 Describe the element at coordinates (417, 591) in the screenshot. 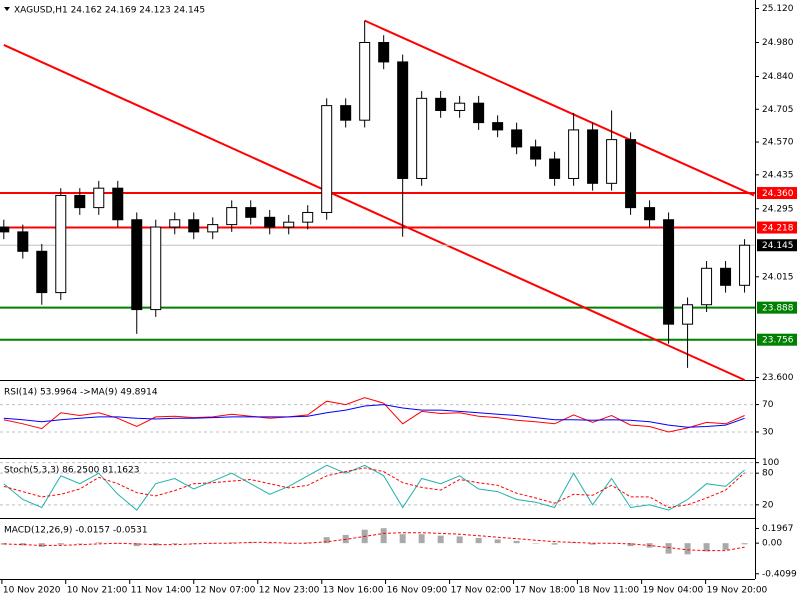

I see `x-tick-label: 16 Nov 09:00` at that location.